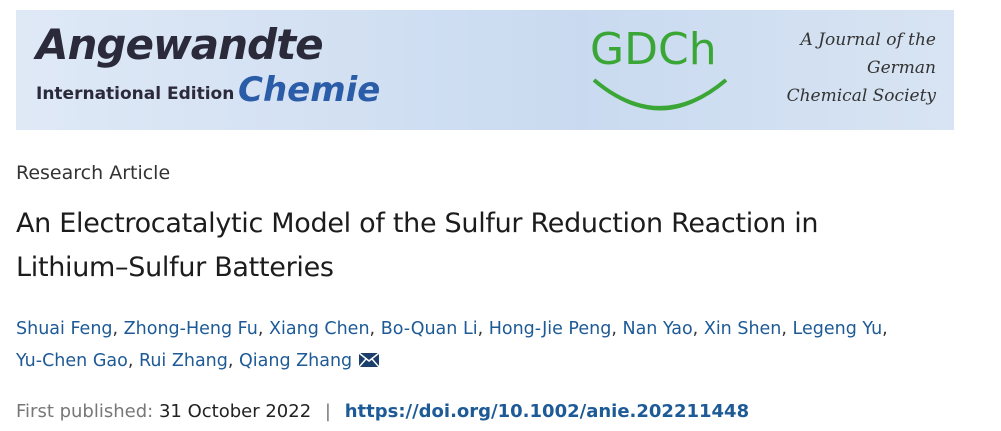 This screenshot has width=1001, height=431. Describe the element at coordinates (742, 329) in the screenshot. I see `author-name: Xin Shen` at that location.